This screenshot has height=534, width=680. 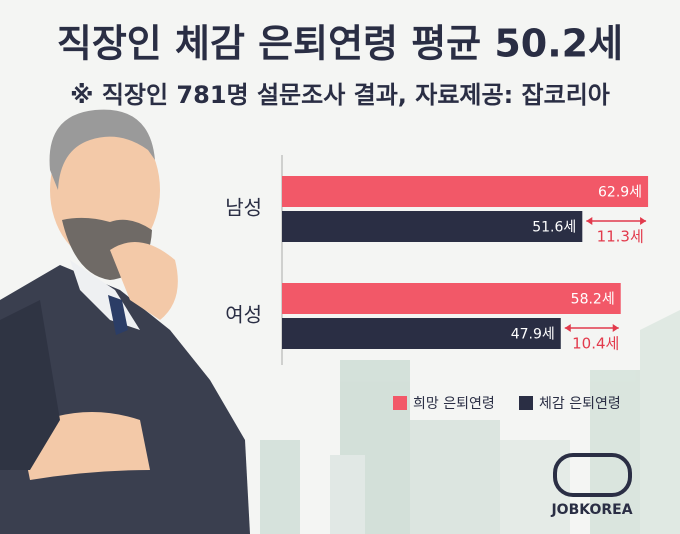 What do you see at coordinates (243, 208) in the screenshot?
I see `category-label: 남성` at bounding box center [243, 208].